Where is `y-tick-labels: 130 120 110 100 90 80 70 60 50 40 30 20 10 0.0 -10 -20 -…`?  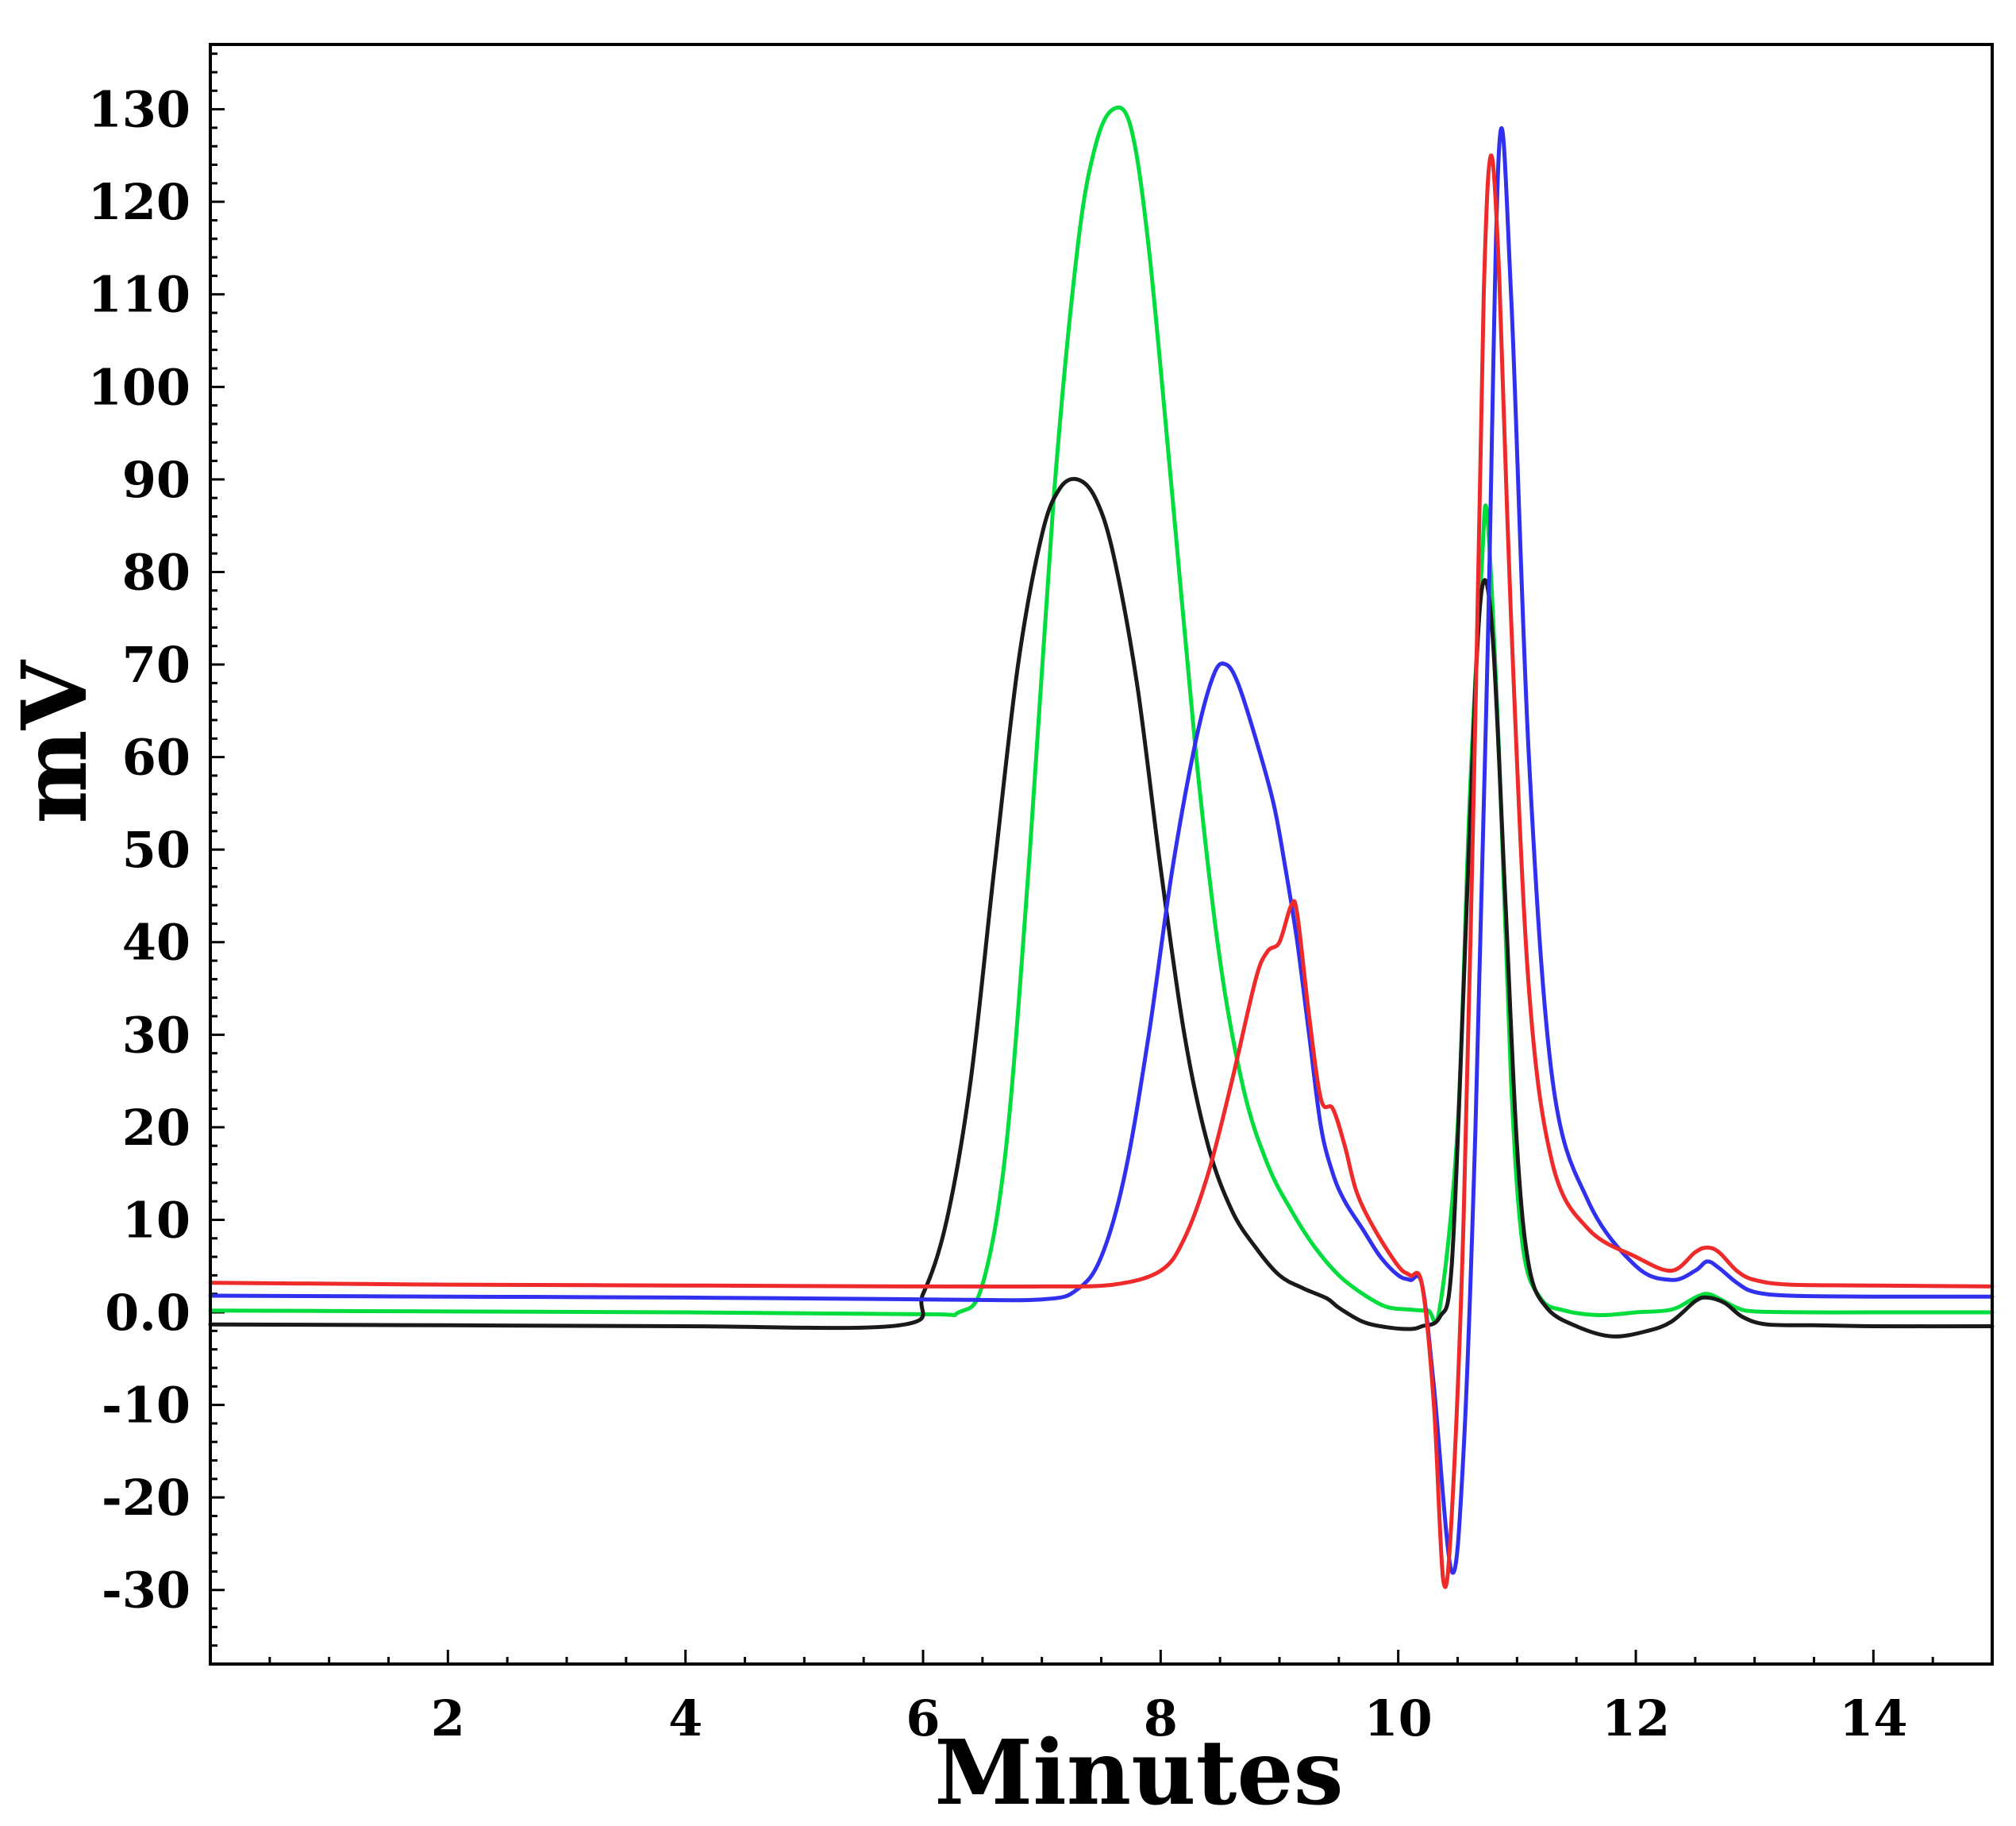 y-tick-labels: 130 120 110 100 90 80 70 60 50 40 30 20 10 0.0 -10 -20 -… is located at coordinates (139, 850).